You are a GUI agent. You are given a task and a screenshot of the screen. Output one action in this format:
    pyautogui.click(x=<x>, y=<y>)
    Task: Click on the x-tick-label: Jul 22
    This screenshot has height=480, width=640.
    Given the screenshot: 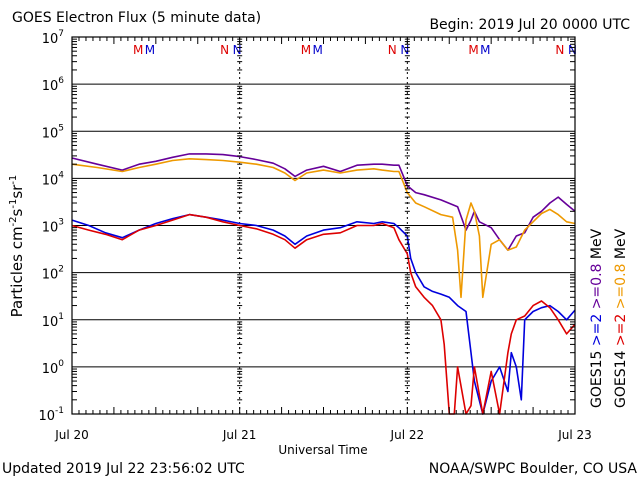 What is the action you would take?
    pyautogui.click(x=407, y=435)
    